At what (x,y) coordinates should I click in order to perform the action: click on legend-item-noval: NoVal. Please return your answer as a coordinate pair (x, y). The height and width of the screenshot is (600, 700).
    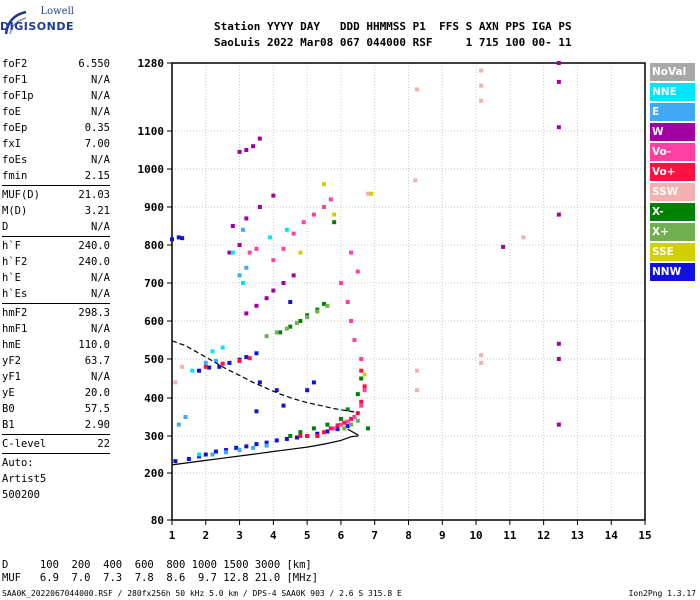
    Looking at the image, I should click on (672, 72).